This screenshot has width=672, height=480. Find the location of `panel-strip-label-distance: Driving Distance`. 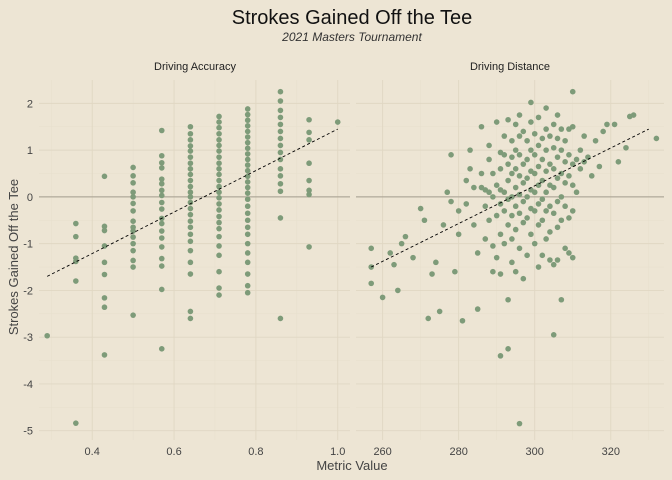

panel-strip-label-distance: Driving Distance is located at coordinates (510, 67).